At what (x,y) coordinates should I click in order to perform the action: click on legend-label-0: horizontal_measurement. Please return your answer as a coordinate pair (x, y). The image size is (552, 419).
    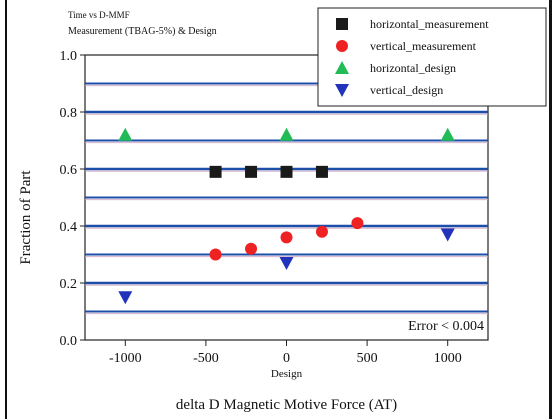
    Looking at the image, I should click on (429, 24).